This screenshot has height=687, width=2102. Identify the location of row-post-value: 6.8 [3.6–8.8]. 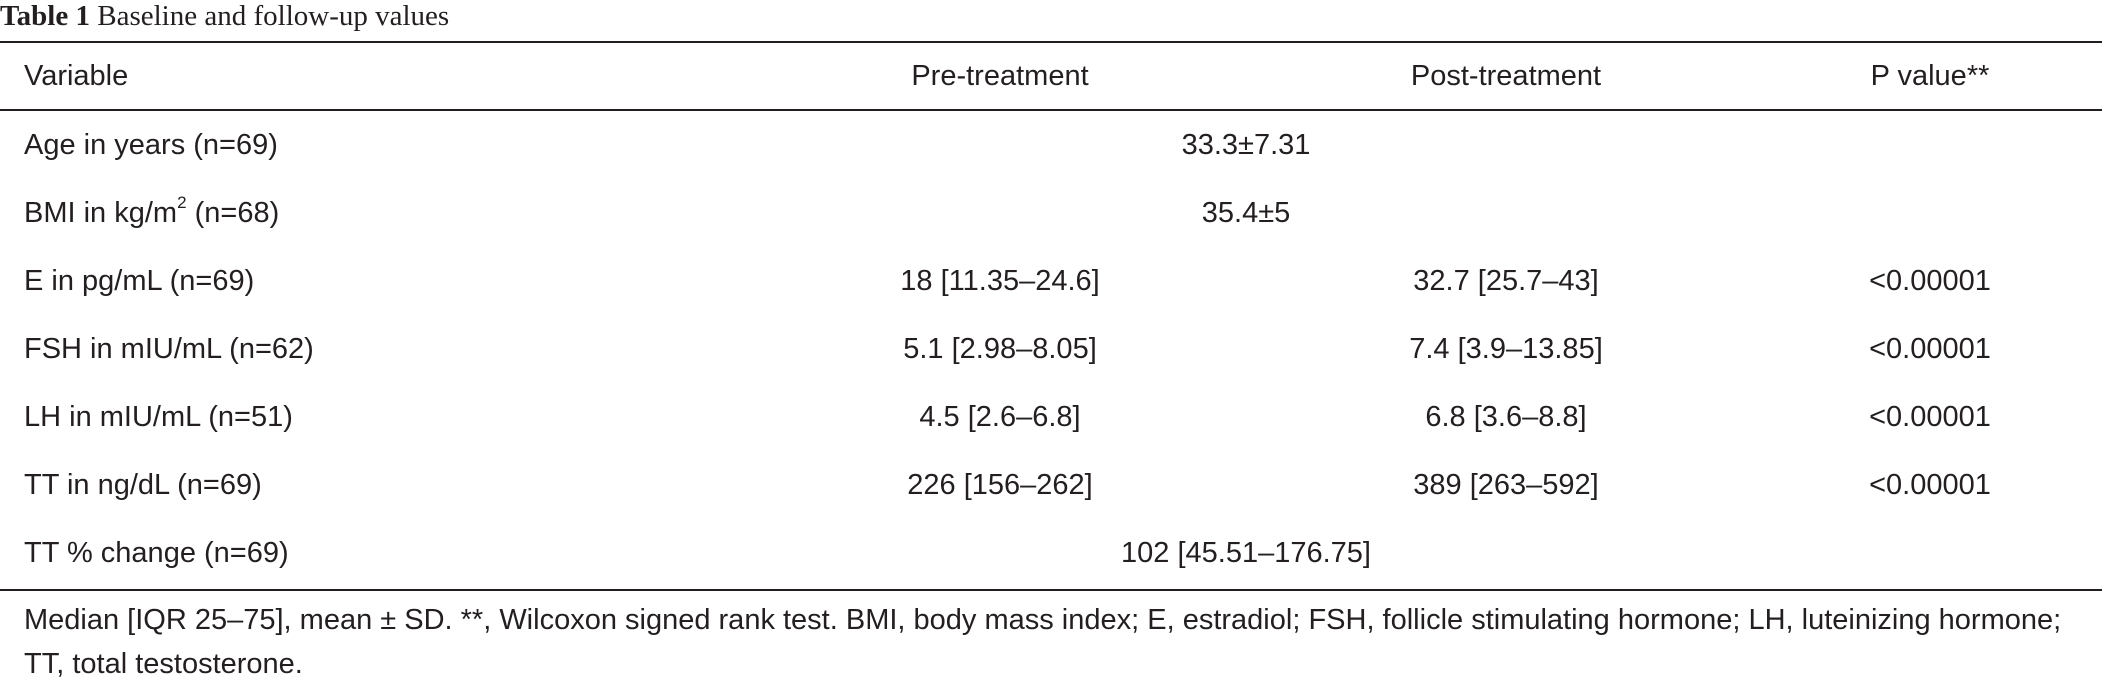
(1506, 417).